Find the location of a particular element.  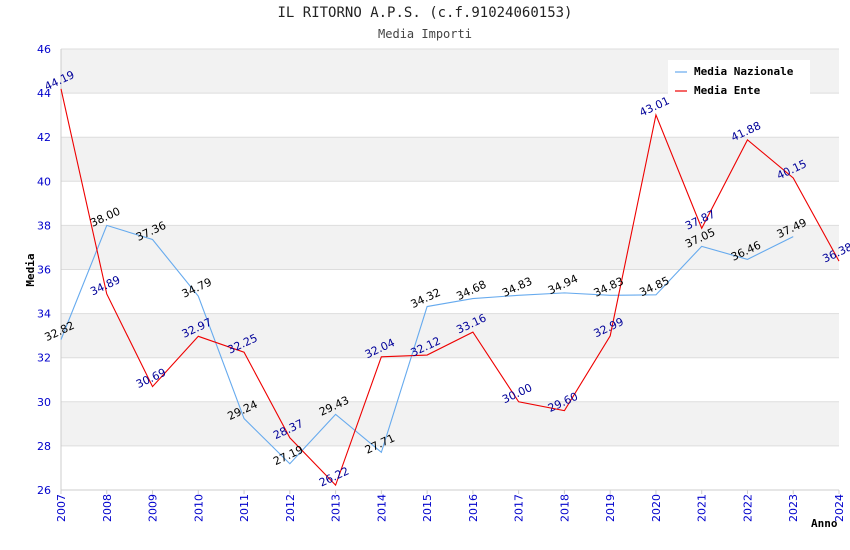

x-tick-label: 2014 is located at coordinates (381, 508).